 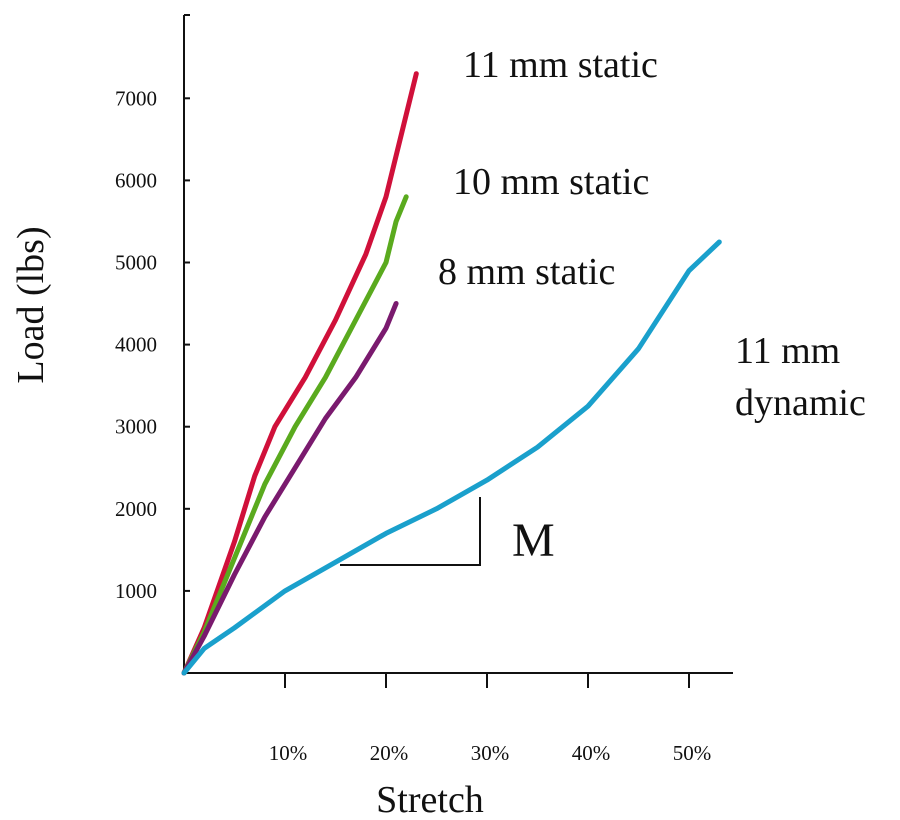 I want to click on y-tick-label: 2000, so click(x=136, y=509).